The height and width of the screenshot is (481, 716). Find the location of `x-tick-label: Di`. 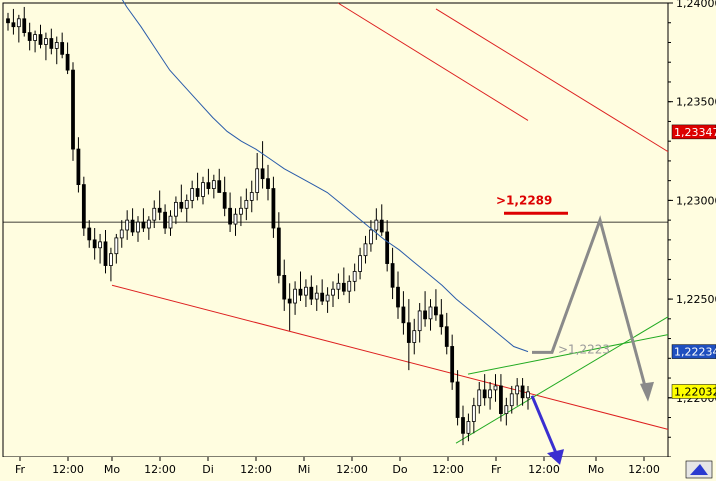

x-tick-label: Di is located at coordinates (208, 469).